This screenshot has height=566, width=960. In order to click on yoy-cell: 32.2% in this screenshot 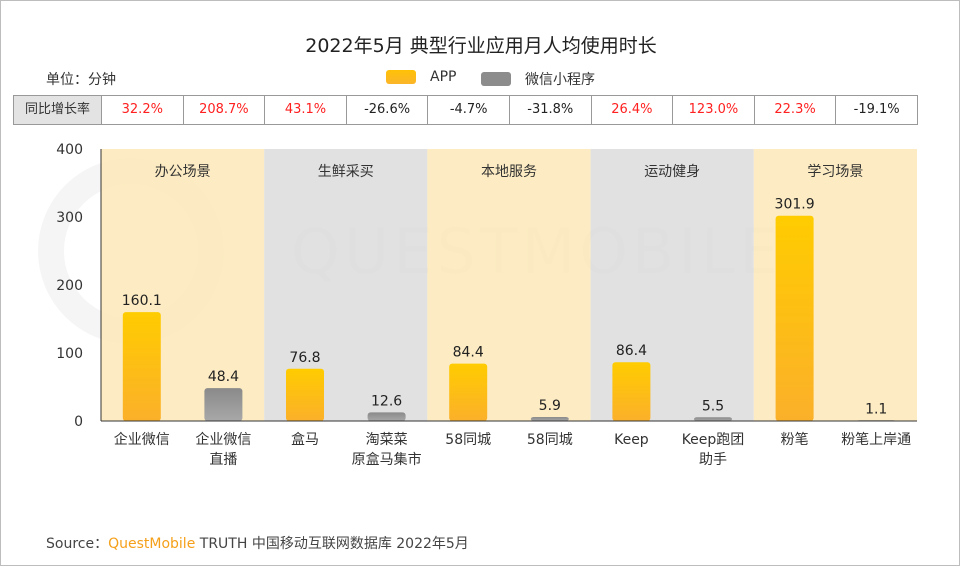, I will do `click(142, 110)`.